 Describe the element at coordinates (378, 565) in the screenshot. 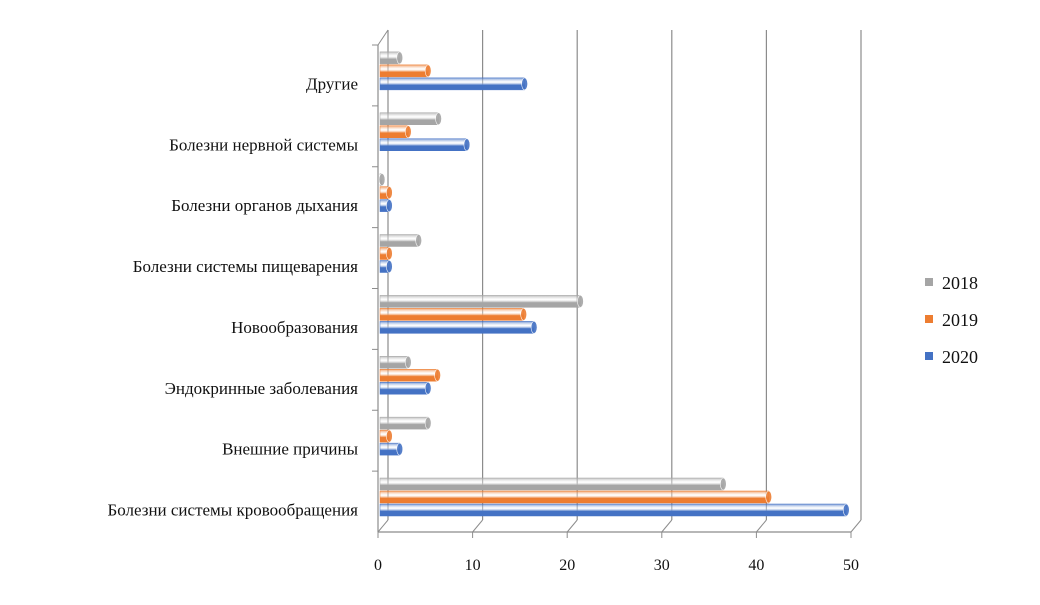

I see `x-tick-label: 0` at that location.